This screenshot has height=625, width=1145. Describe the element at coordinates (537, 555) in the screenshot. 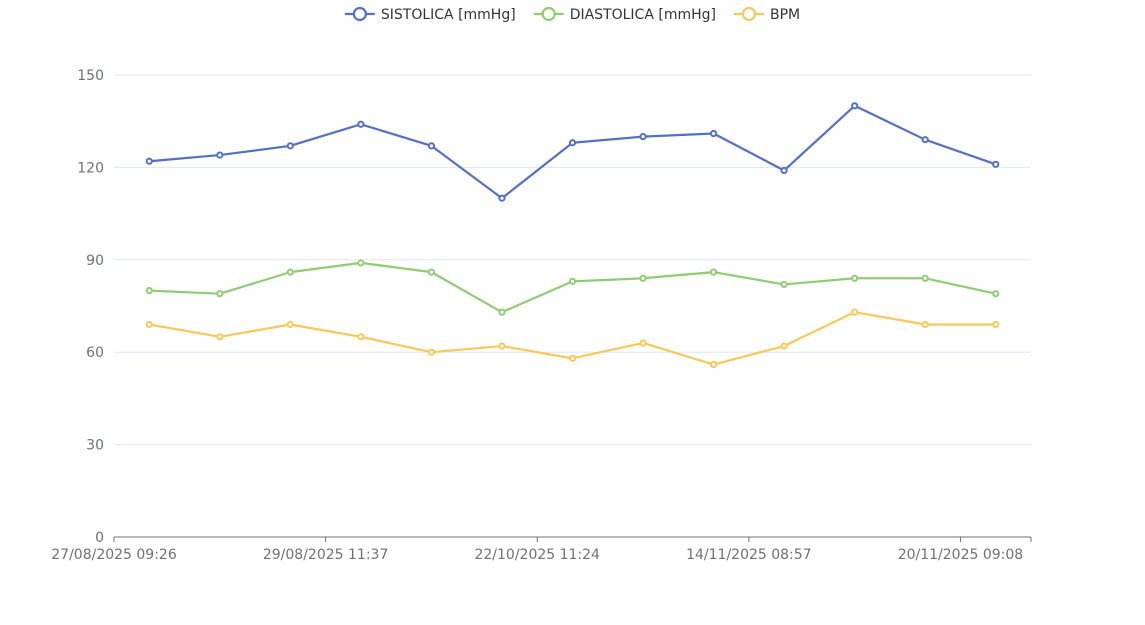

I see `x-tick-label: 22/10/2025 11:24` at that location.